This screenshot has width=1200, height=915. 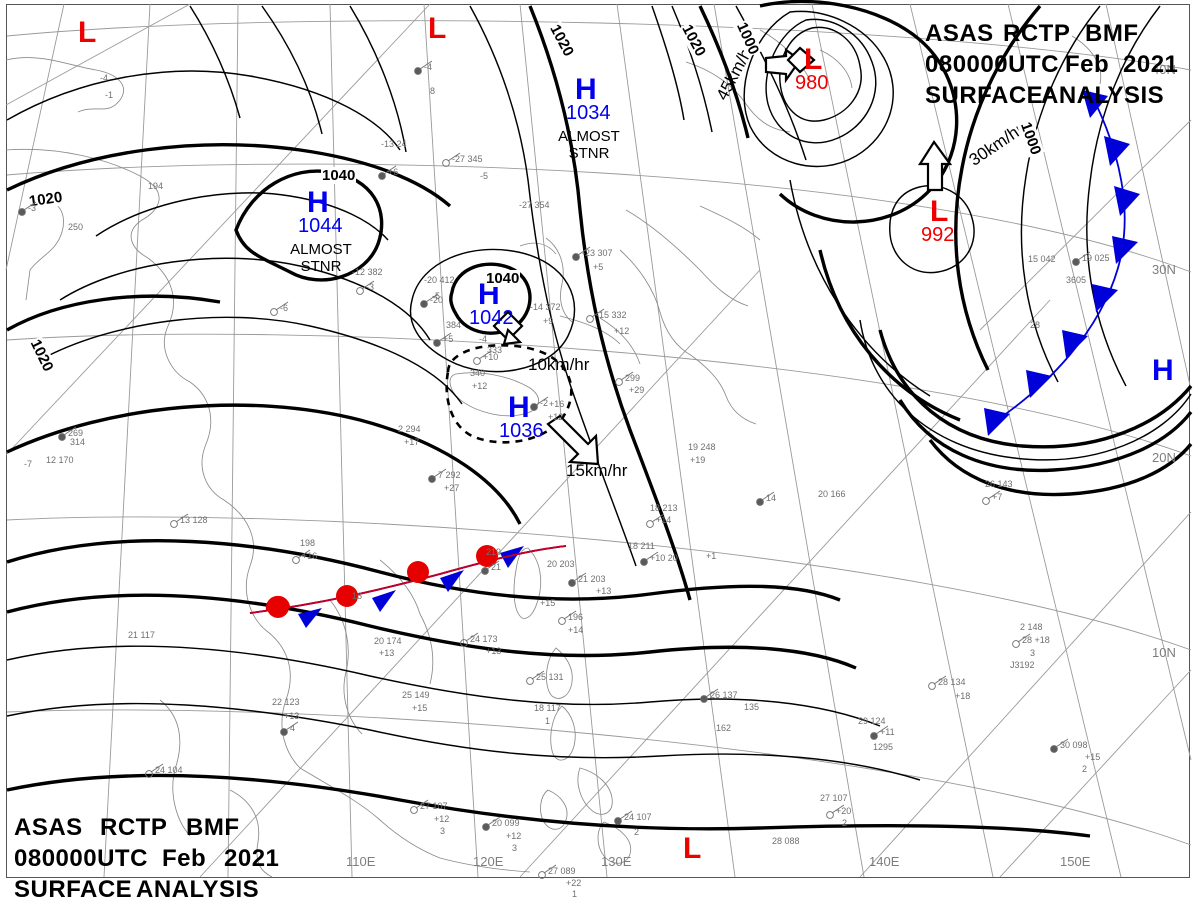 What do you see at coordinates (416, 695) in the screenshot?
I see `station-observation: 25 149` at bounding box center [416, 695].